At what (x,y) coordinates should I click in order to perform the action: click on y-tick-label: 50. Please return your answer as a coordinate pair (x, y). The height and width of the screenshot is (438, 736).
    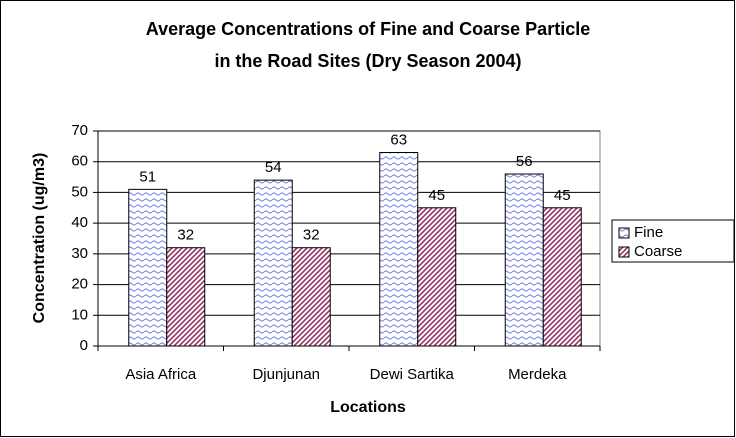
    Looking at the image, I should click on (79, 191).